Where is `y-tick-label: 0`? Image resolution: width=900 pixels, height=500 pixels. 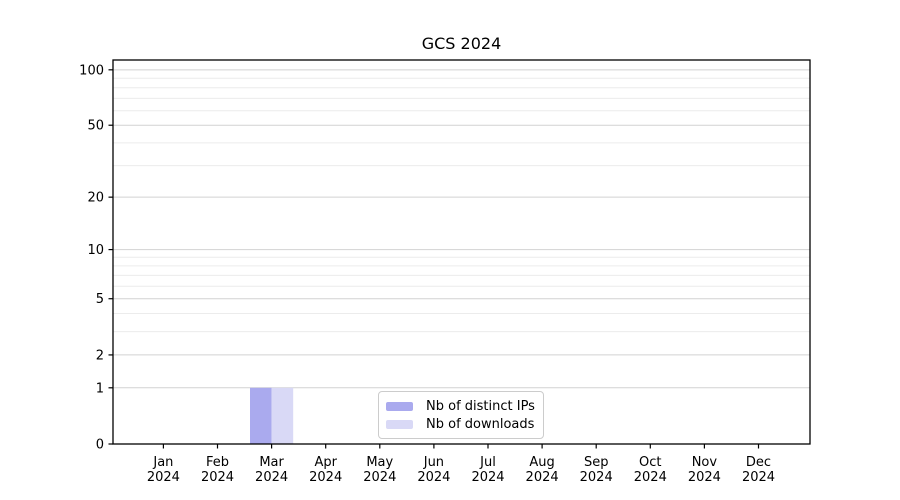
y-tick-label: 0 is located at coordinates (100, 445).